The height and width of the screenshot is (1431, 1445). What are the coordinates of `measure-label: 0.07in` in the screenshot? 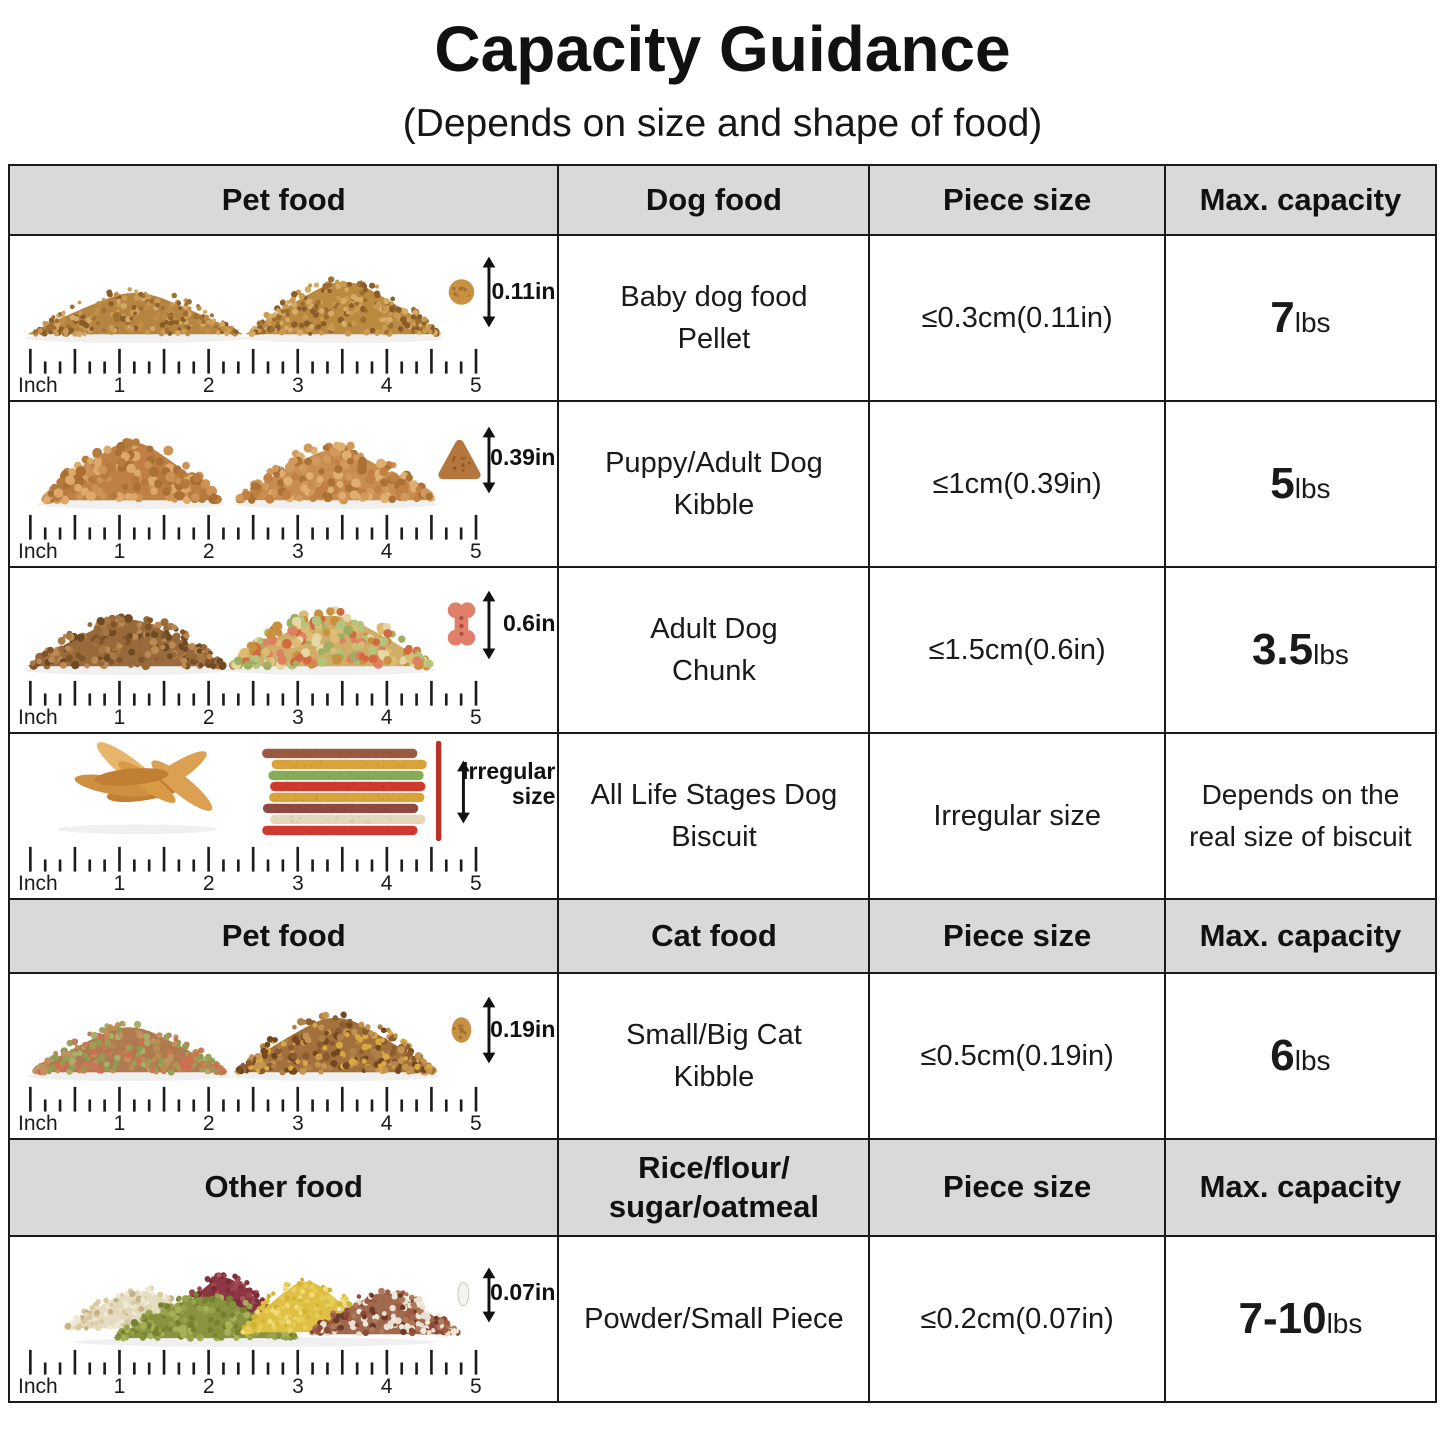 It's located at (523, 1292).